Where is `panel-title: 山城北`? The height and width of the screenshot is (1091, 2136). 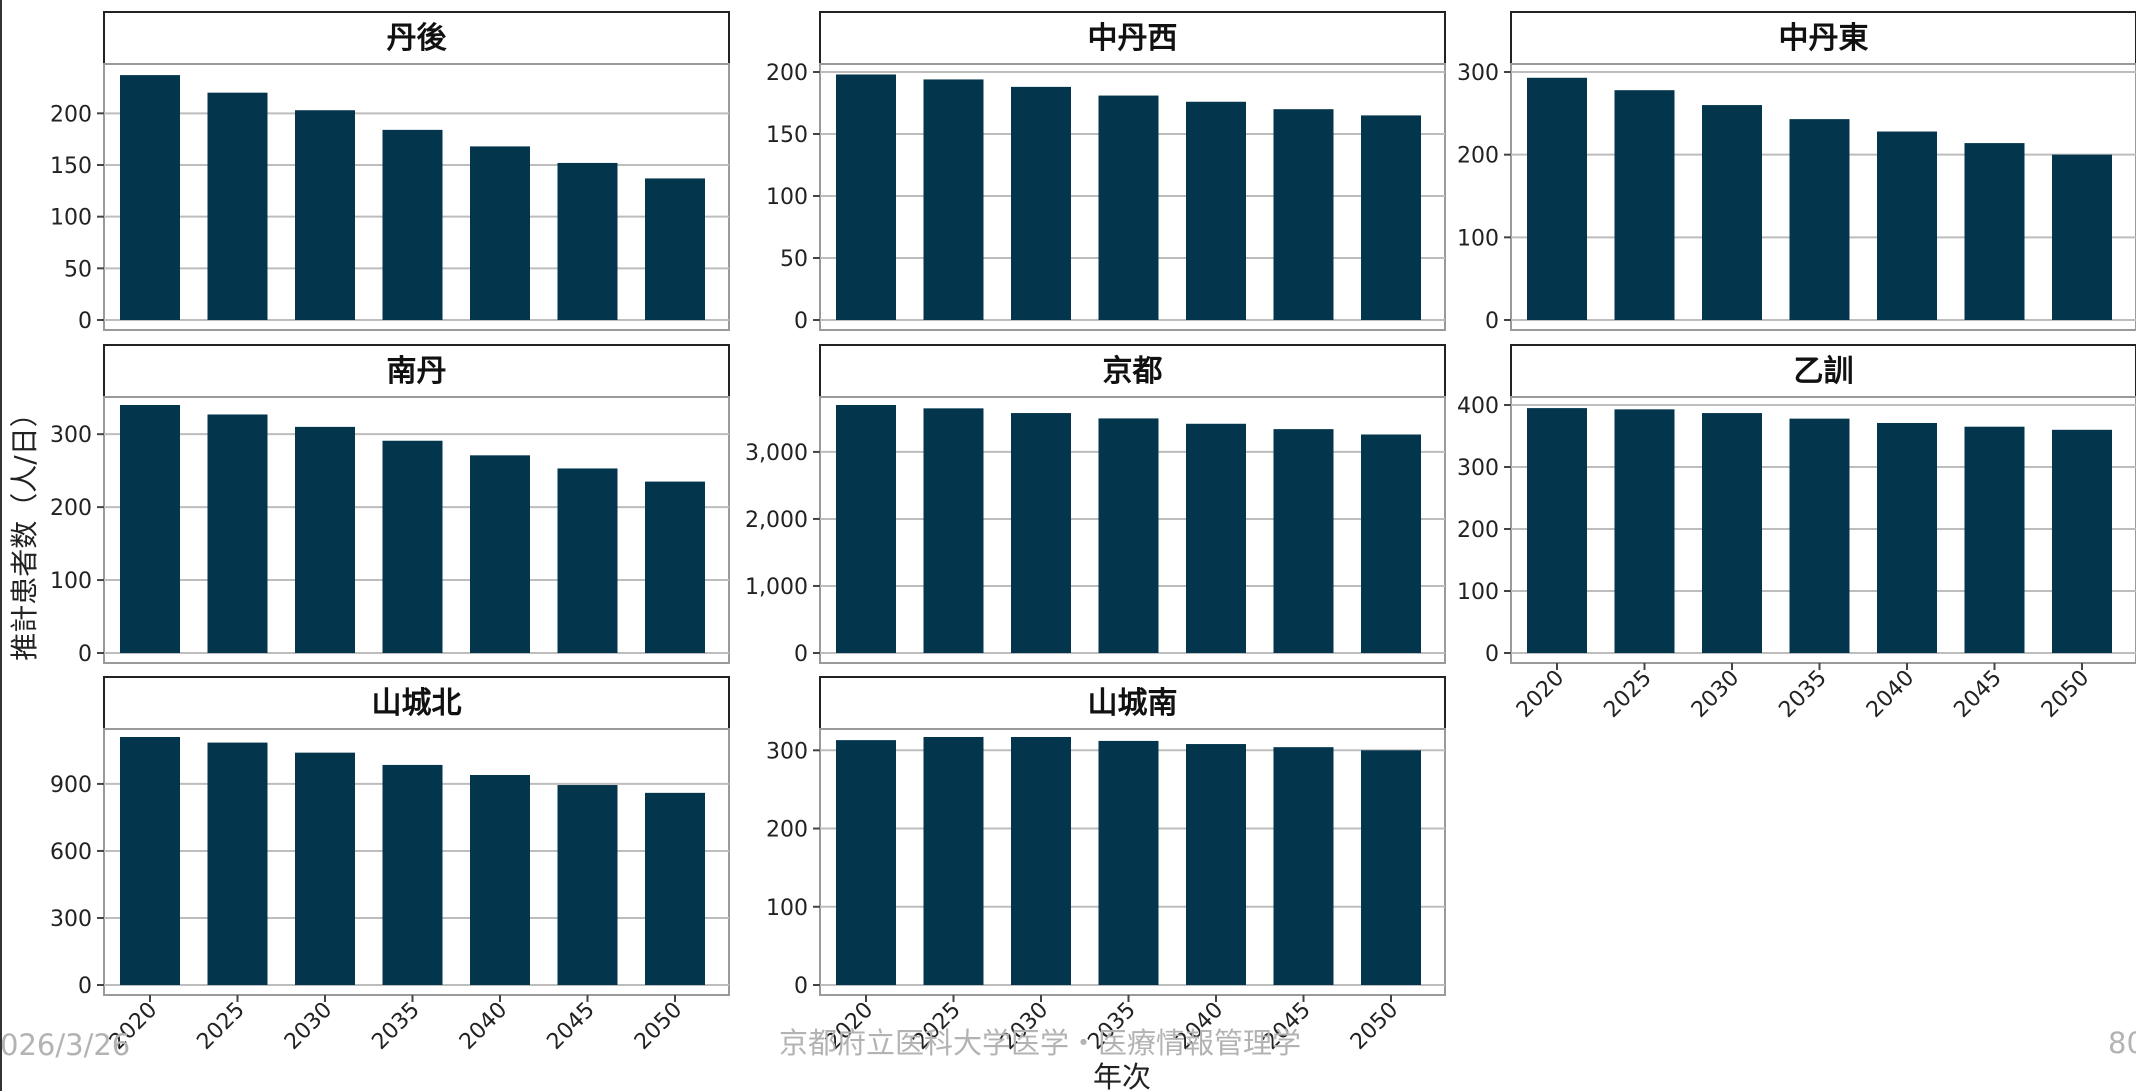 panel-title: 山城北 is located at coordinates (417, 703).